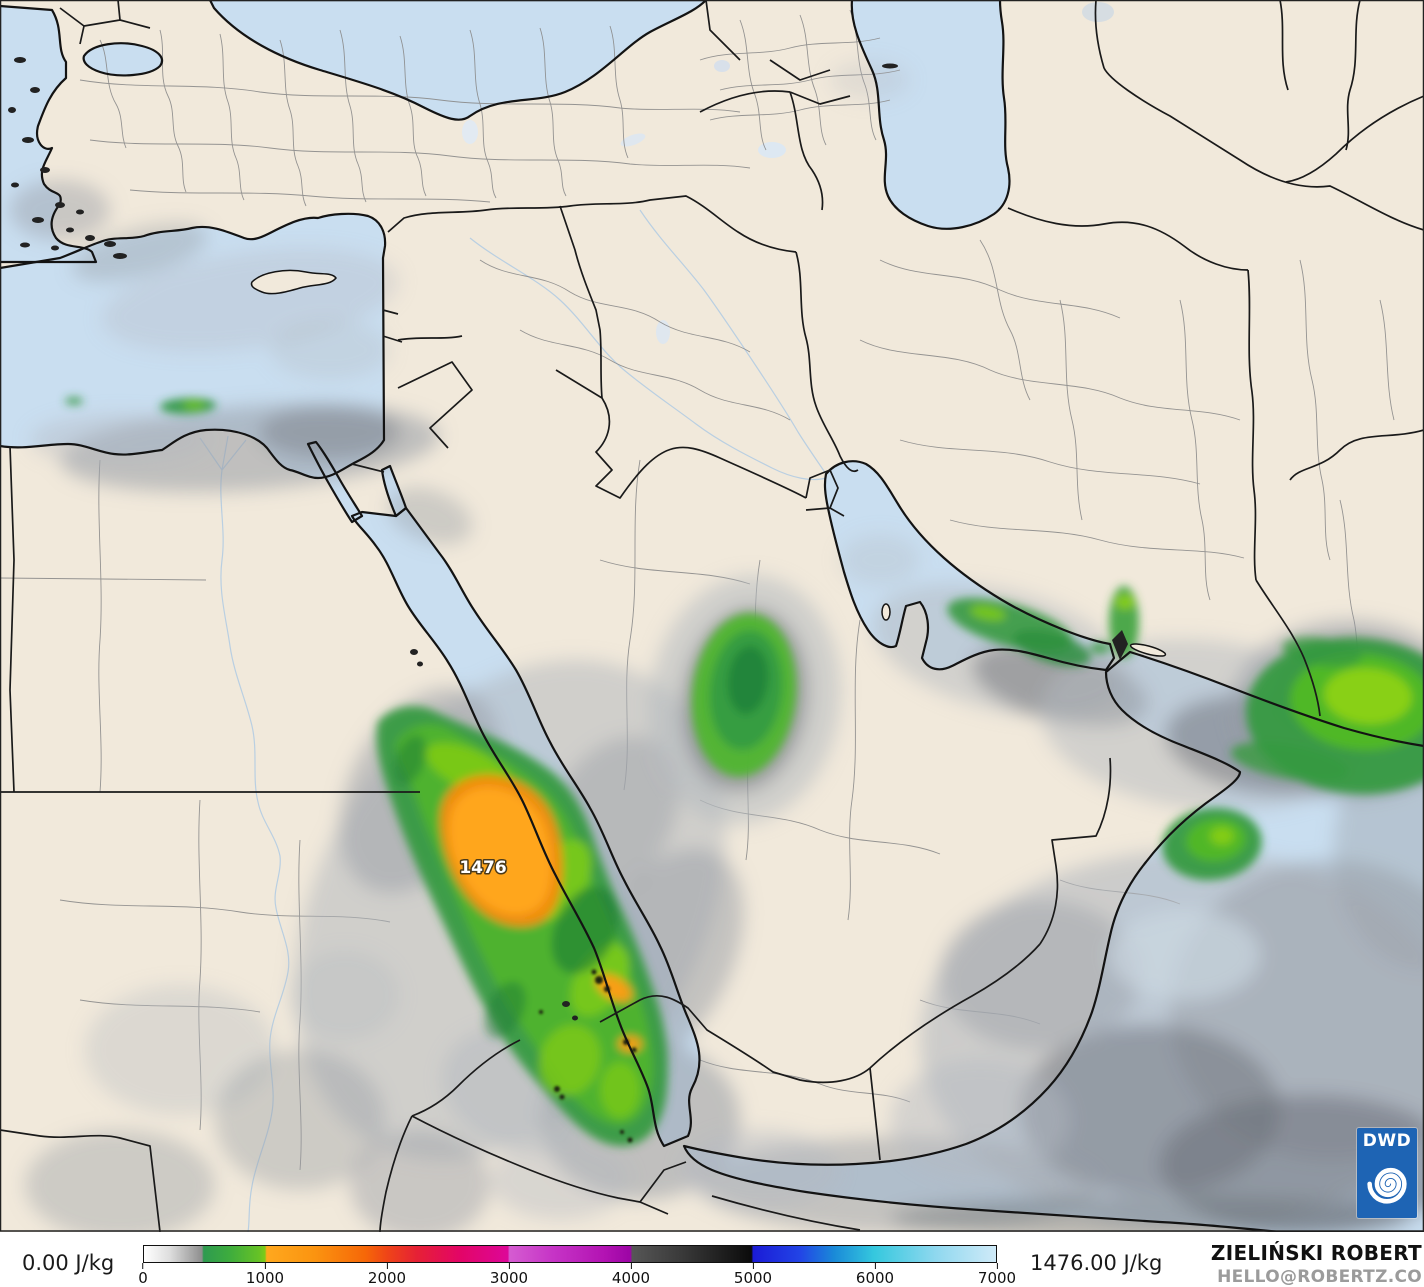  I want to click on colorbar-wrap: 0 1000 2000 3000 4000 5000 6000 7000, so click(577, 1266).